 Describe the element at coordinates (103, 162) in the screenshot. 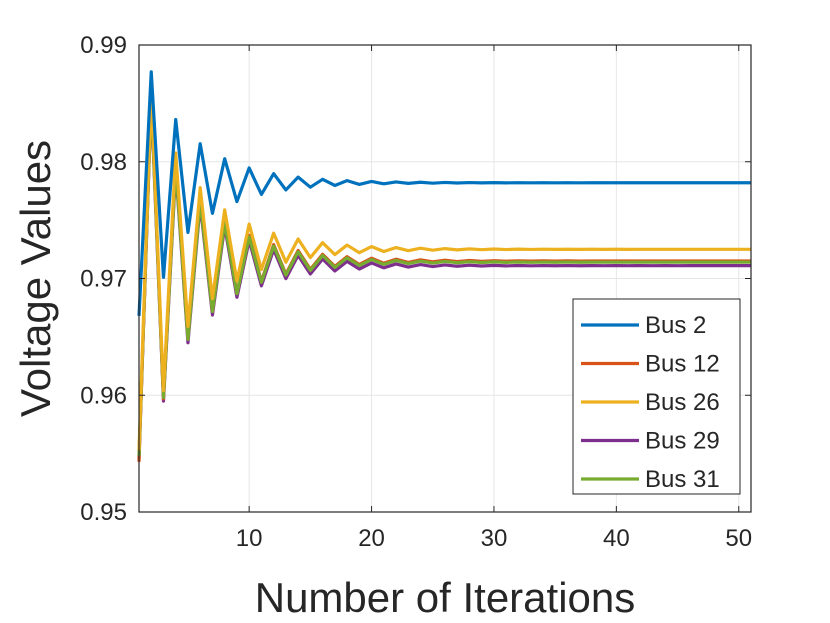

I see `y-tick-label: 0.98` at that location.